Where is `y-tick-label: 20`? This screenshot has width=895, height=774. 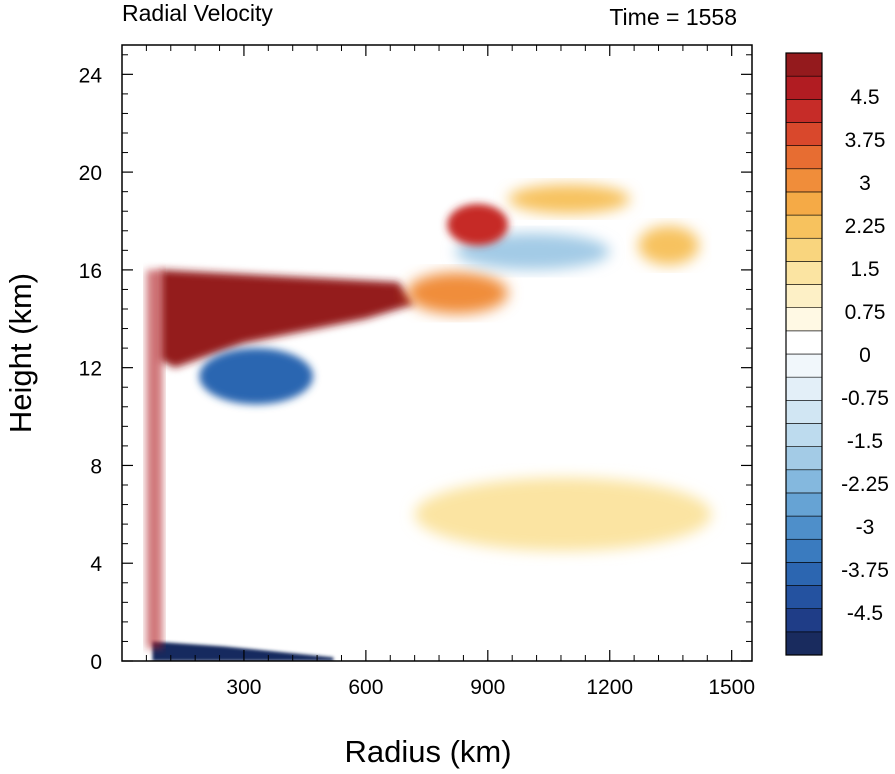
y-tick-label: 20 is located at coordinates (90, 173).